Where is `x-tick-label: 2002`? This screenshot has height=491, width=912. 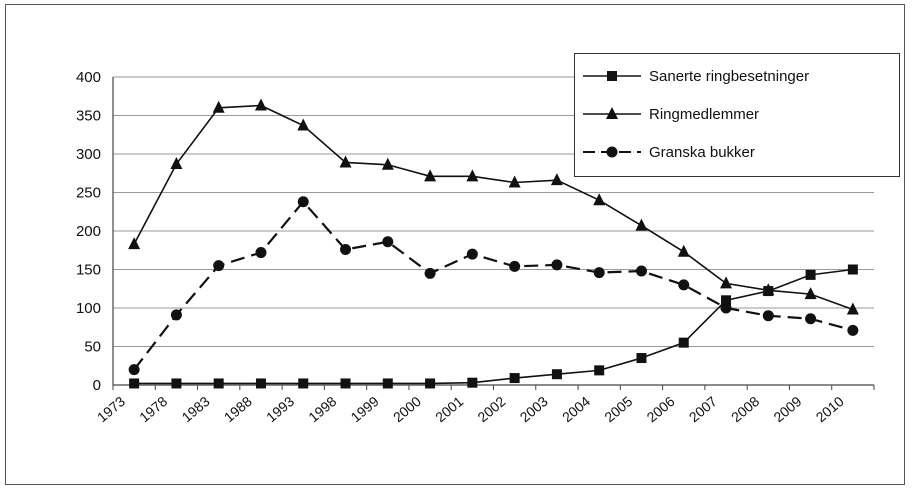 x-tick-label: 2002 is located at coordinates (491, 409).